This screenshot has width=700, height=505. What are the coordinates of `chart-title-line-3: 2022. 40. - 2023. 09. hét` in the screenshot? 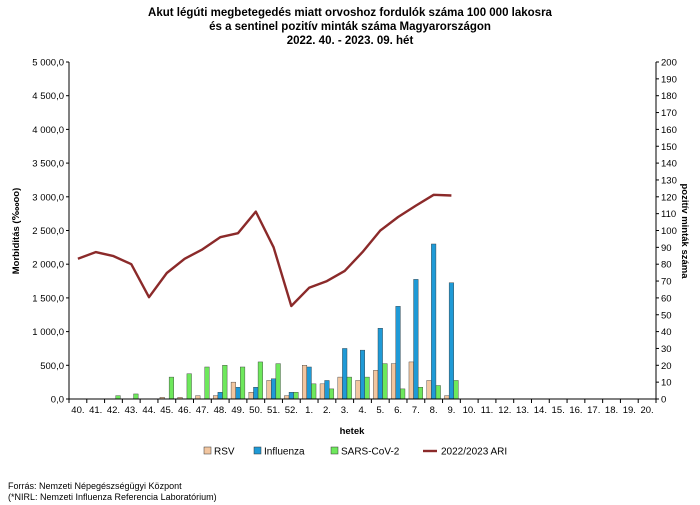 It's located at (350, 41).